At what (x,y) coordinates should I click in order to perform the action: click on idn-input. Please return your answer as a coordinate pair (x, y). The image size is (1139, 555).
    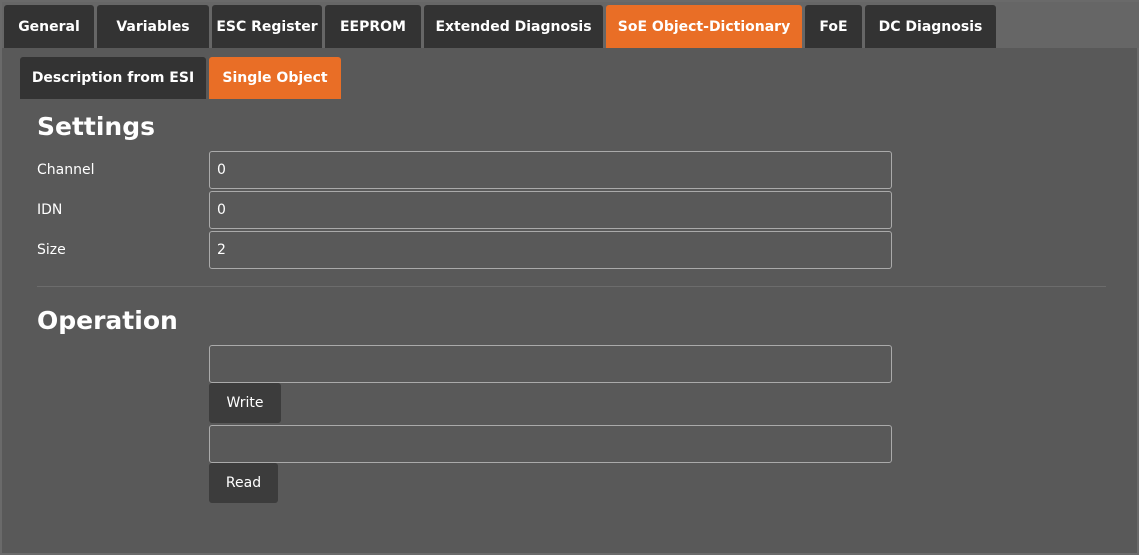
    Looking at the image, I should click on (550, 210).